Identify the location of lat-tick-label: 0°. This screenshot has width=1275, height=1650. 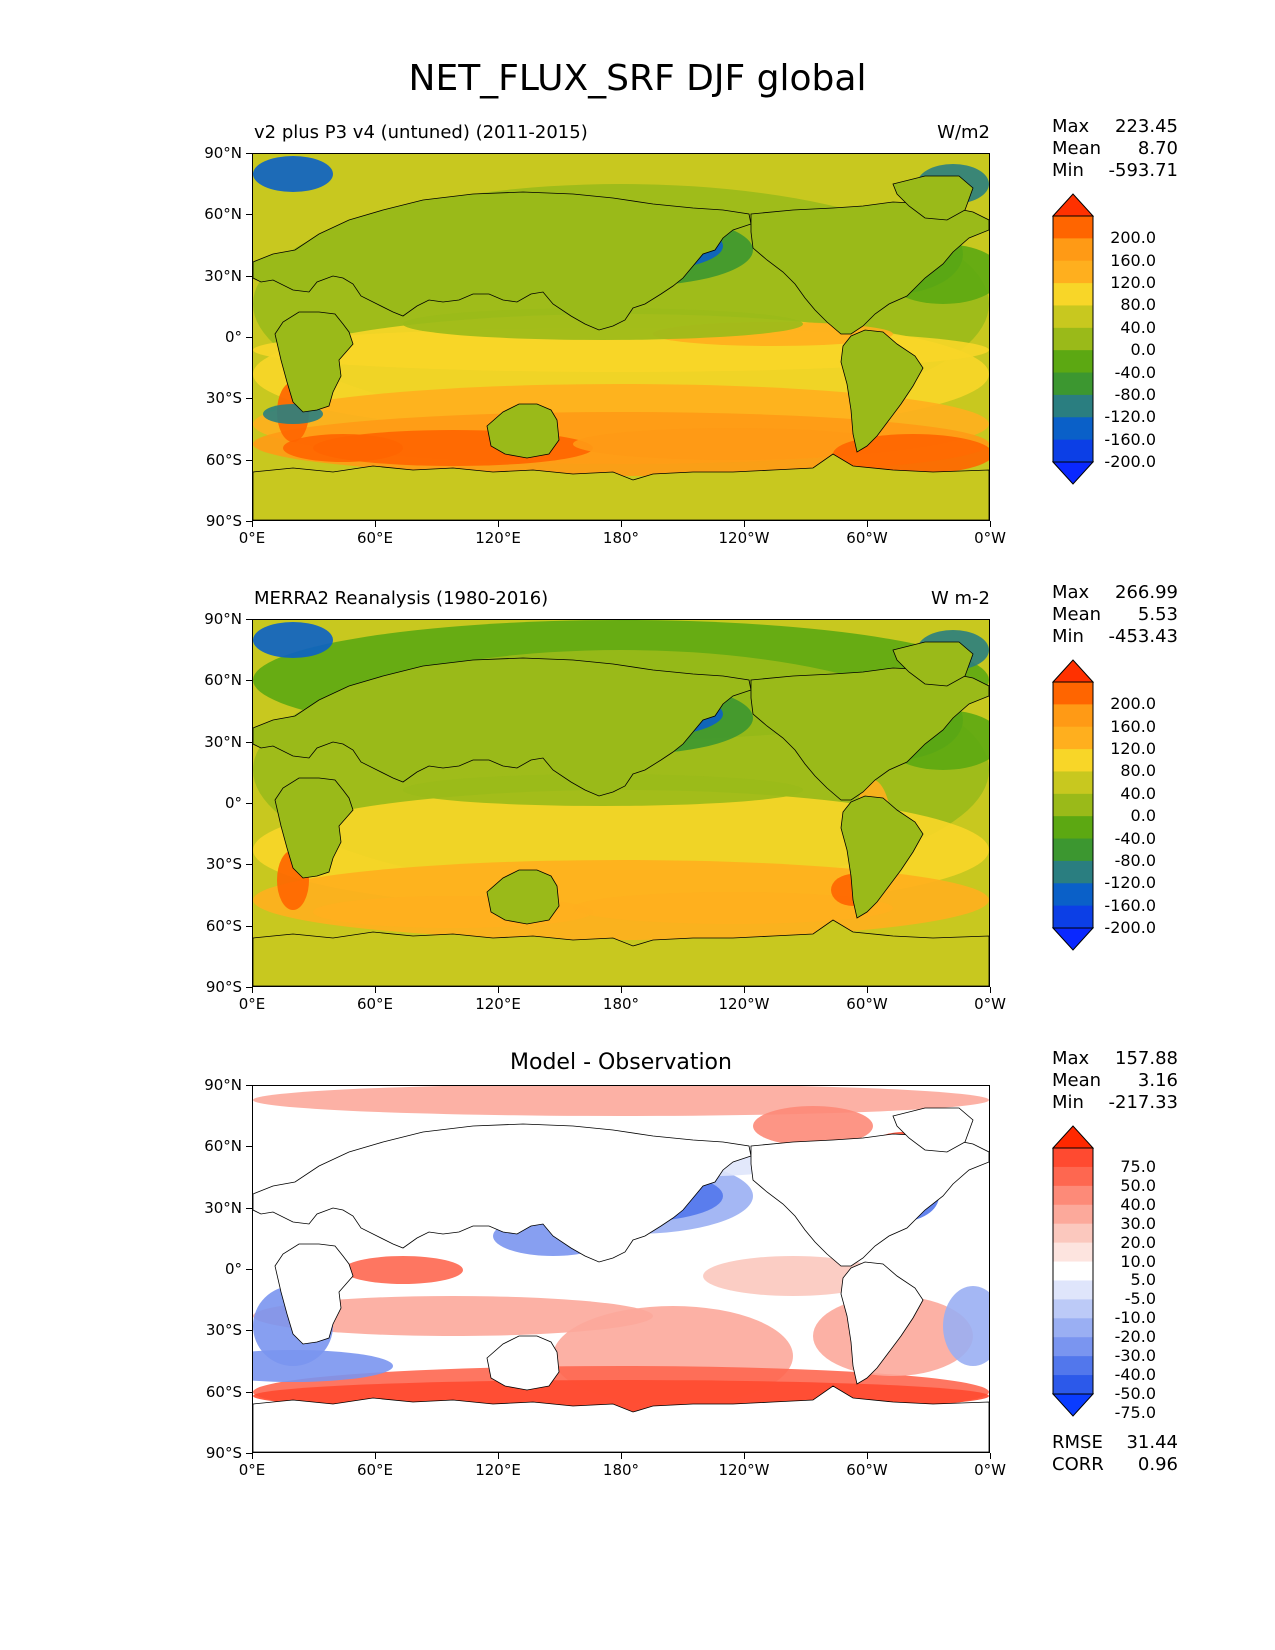
(233, 1269).